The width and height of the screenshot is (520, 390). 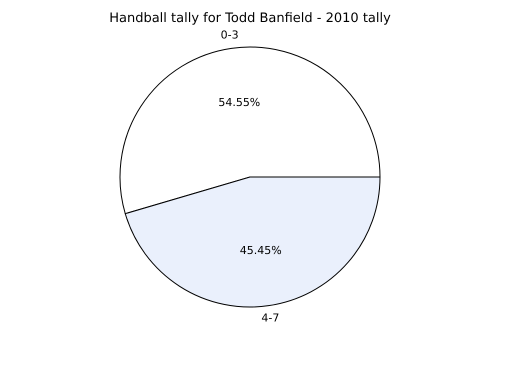 I want to click on data-label: 54.55%, so click(x=239, y=102).